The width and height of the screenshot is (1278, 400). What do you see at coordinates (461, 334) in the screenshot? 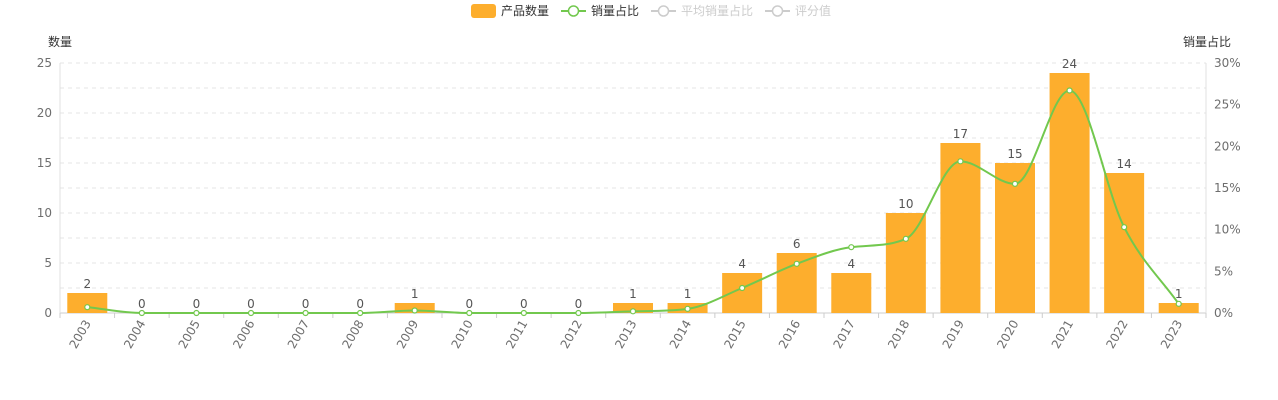
I see `x-tick-label: 2010` at bounding box center [461, 334].